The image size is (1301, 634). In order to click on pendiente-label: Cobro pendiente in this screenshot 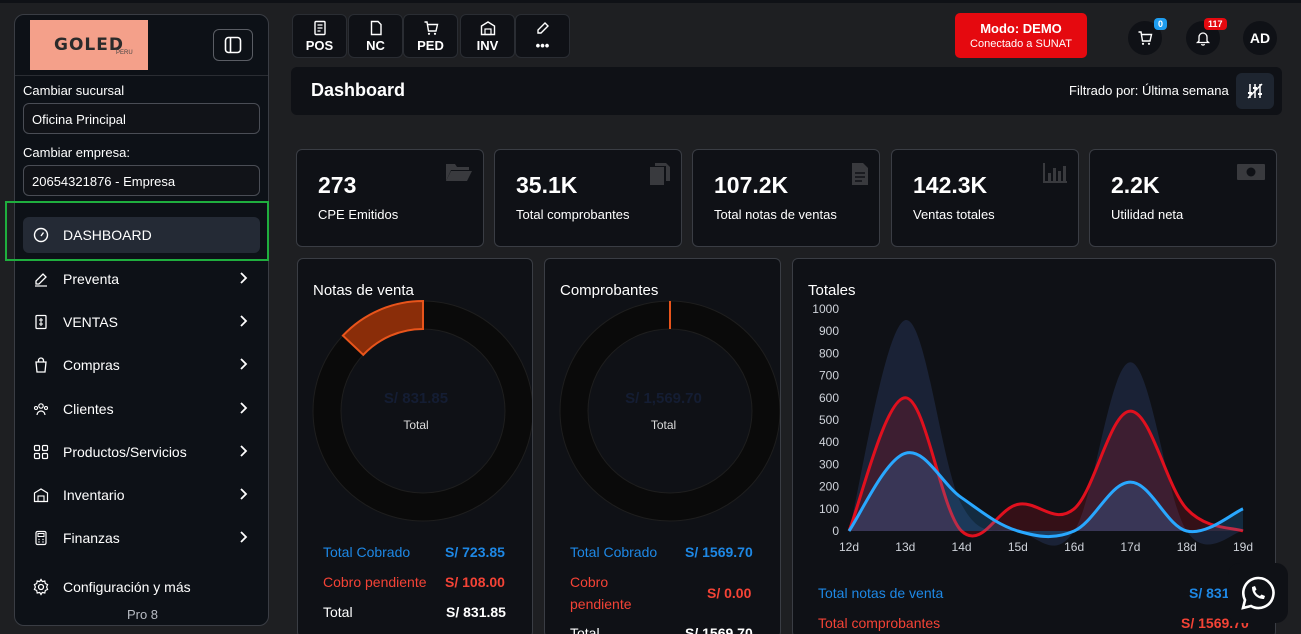, I will do `click(375, 582)`.